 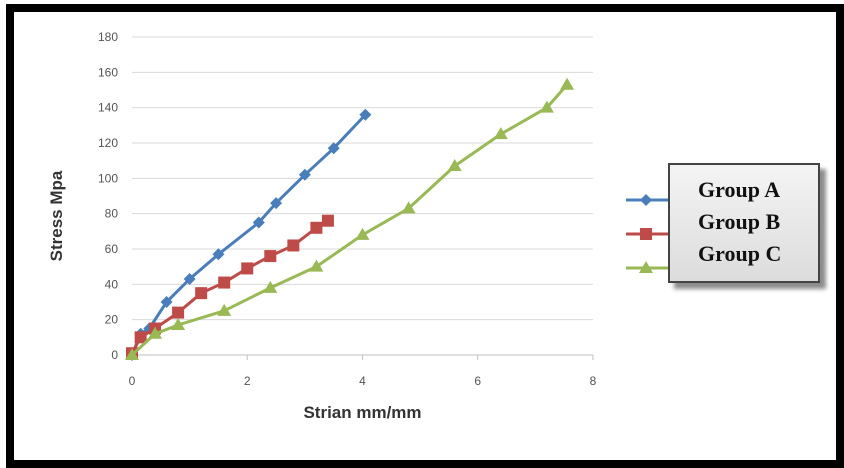 What do you see at coordinates (108, 178) in the screenshot?
I see `y-tick-label-100: 100` at bounding box center [108, 178].